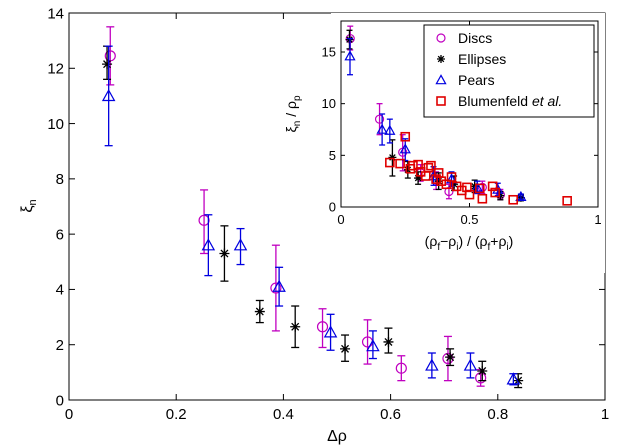  I want to click on label-subscript: i, so click(457, 247).